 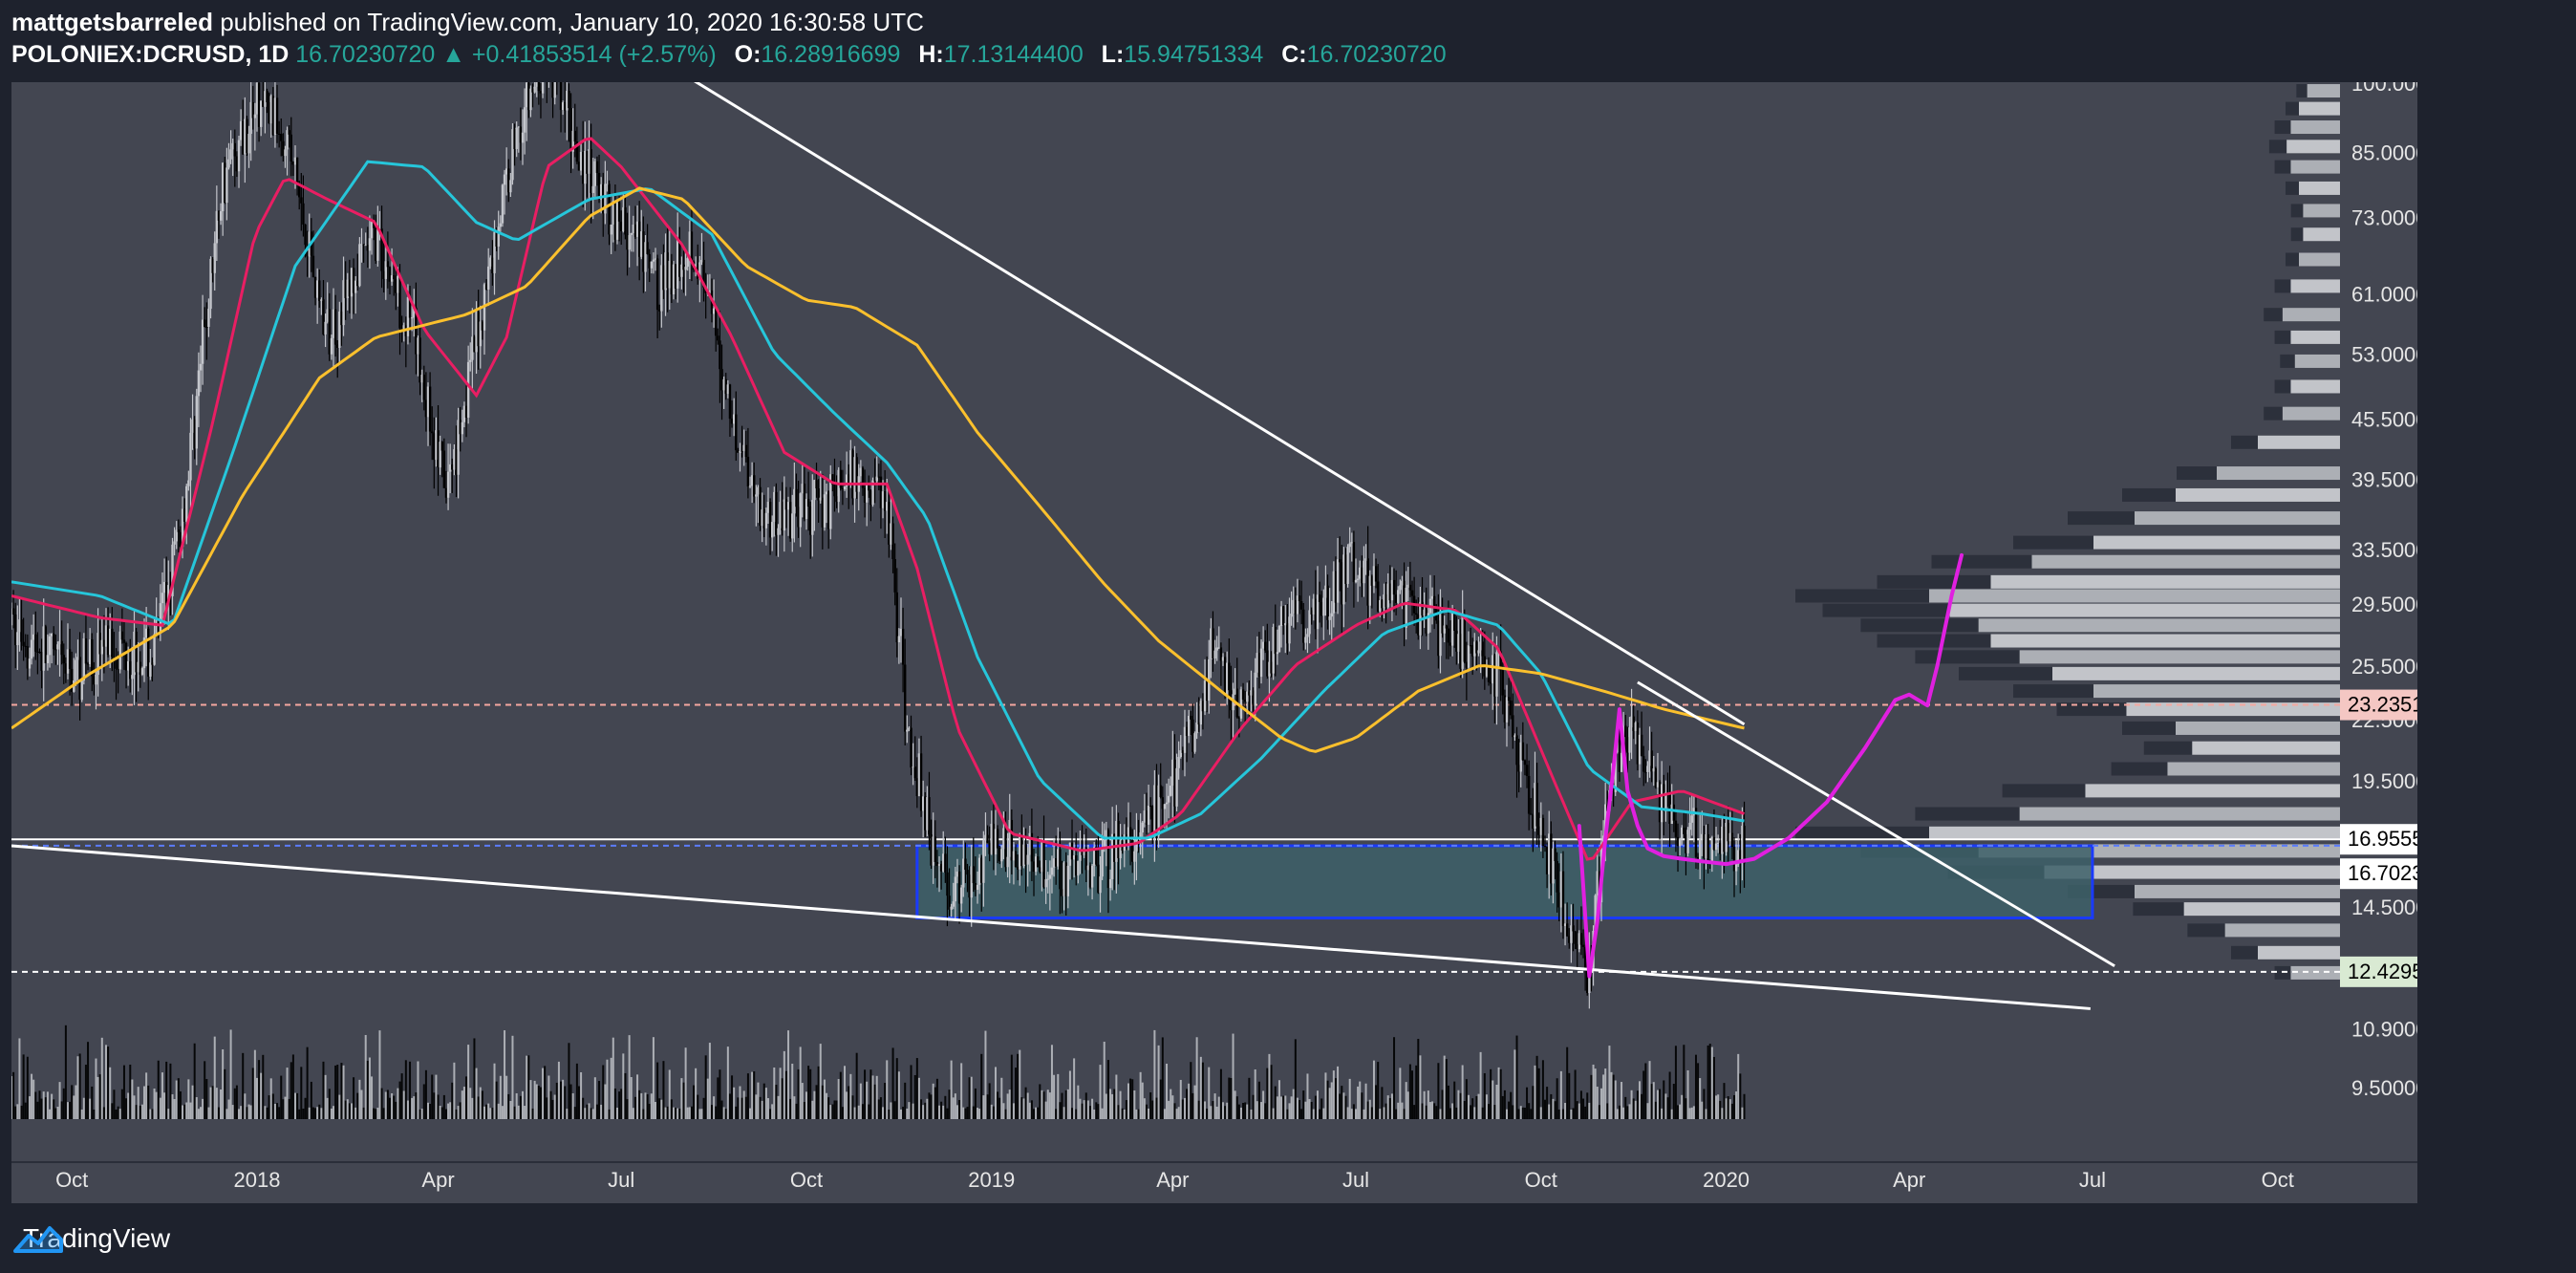 I want to click on close-label: C:, so click(x=1294, y=54).